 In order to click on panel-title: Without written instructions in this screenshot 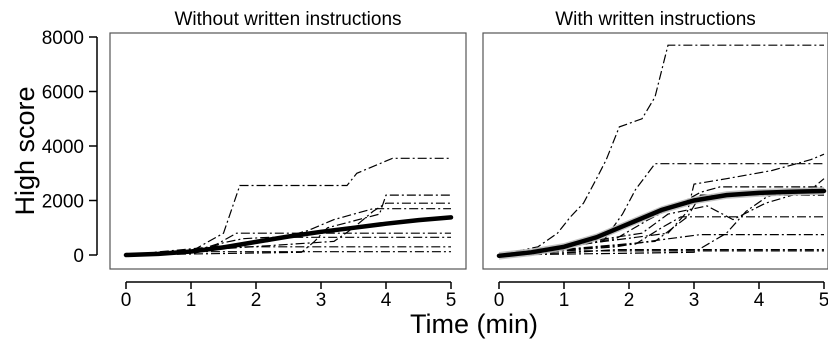, I will do `click(287, 19)`.